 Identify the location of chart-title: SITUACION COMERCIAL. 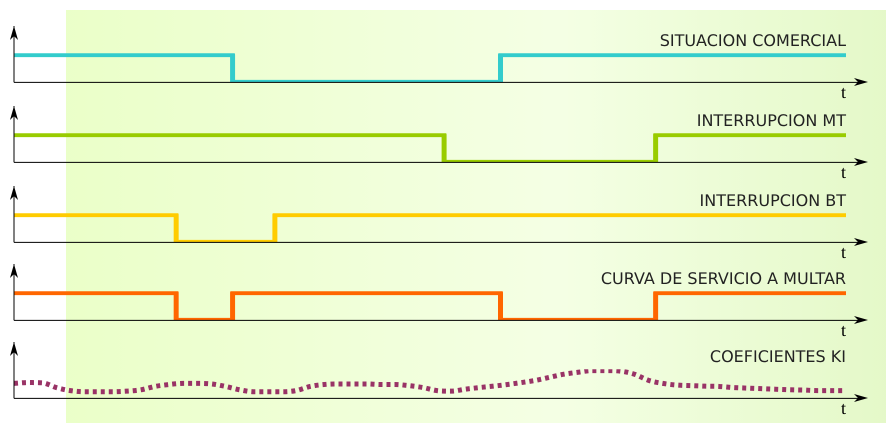
(753, 40).